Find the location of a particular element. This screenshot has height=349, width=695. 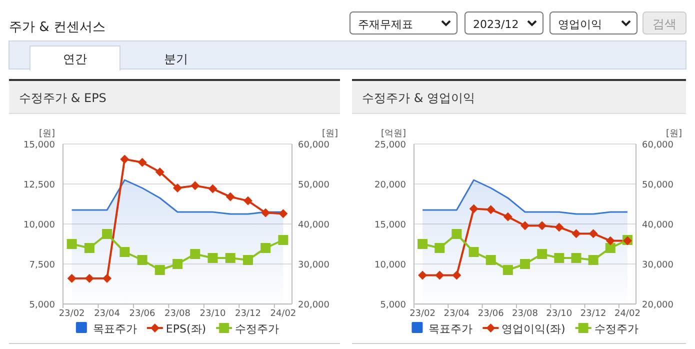

legend-label: 영업이익(좌) is located at coordinates (534, 329).